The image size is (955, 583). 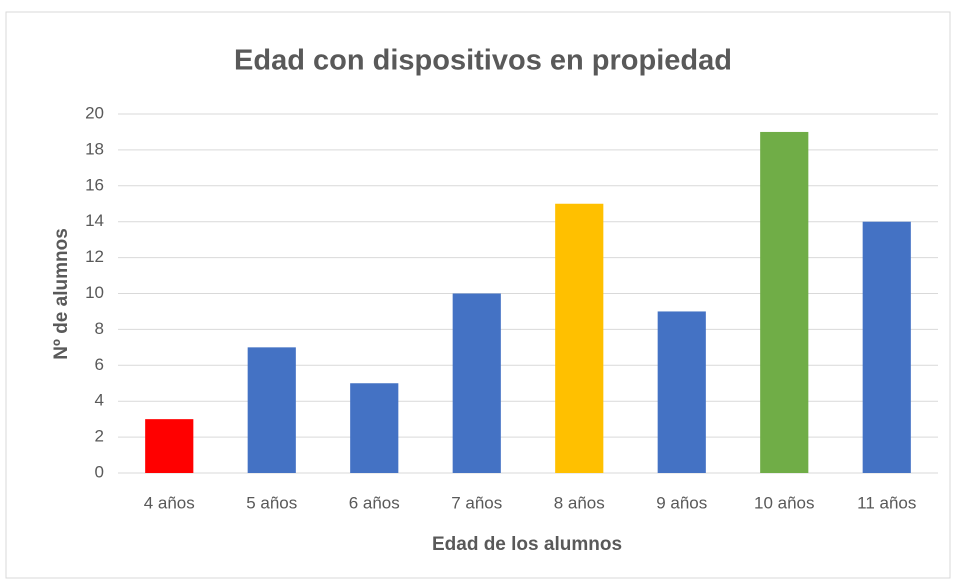 I want to click on y-tick-label: 16, so click(x=94, y=184).